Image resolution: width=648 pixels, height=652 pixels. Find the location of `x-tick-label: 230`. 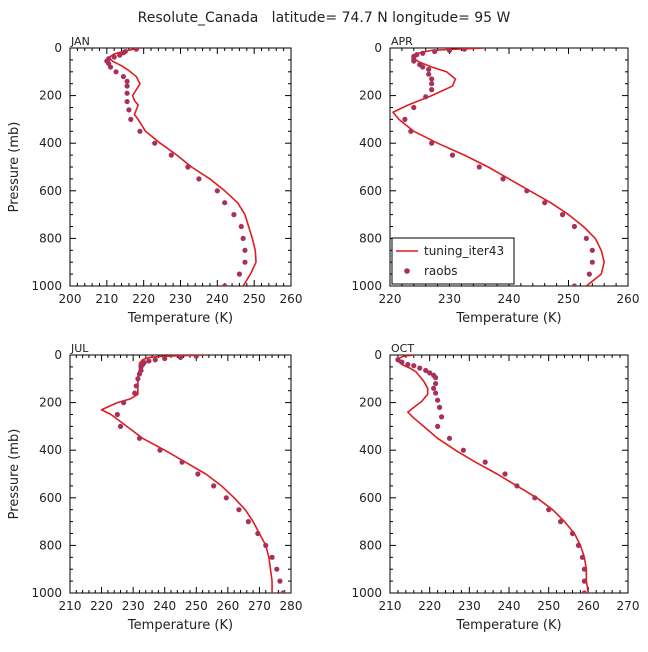

x-tick-label: 230 is located at coordinates (469, 606).